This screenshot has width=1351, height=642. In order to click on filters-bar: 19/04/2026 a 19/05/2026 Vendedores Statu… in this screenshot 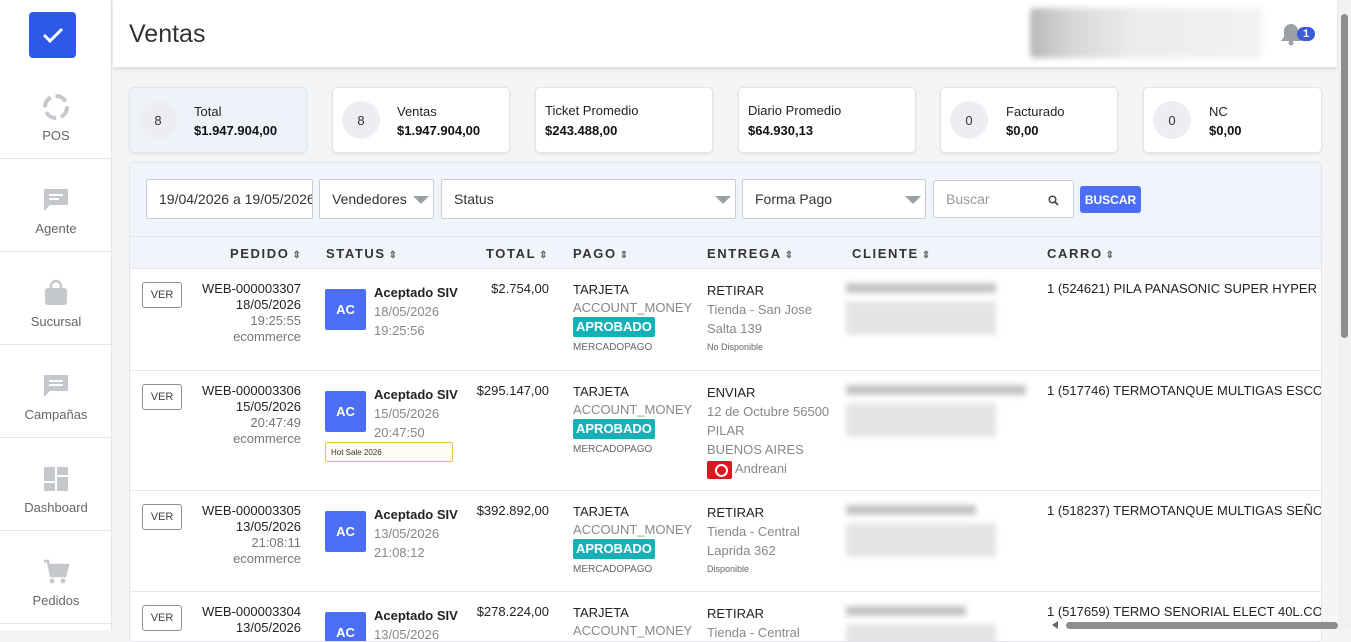, I will do `click(725, 199)`.